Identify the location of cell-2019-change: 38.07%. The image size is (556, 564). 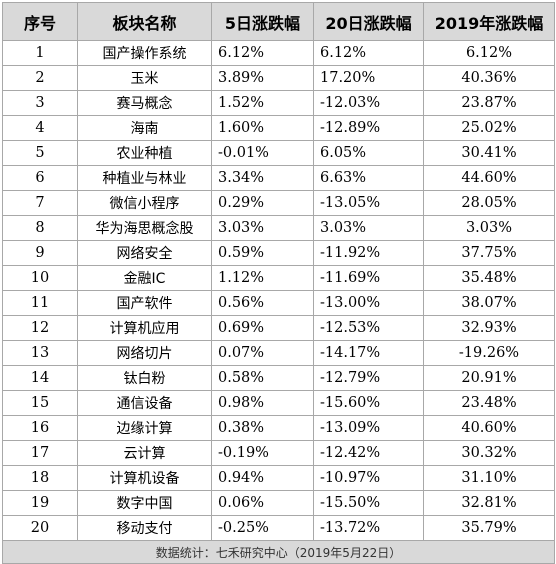
(489, 303).